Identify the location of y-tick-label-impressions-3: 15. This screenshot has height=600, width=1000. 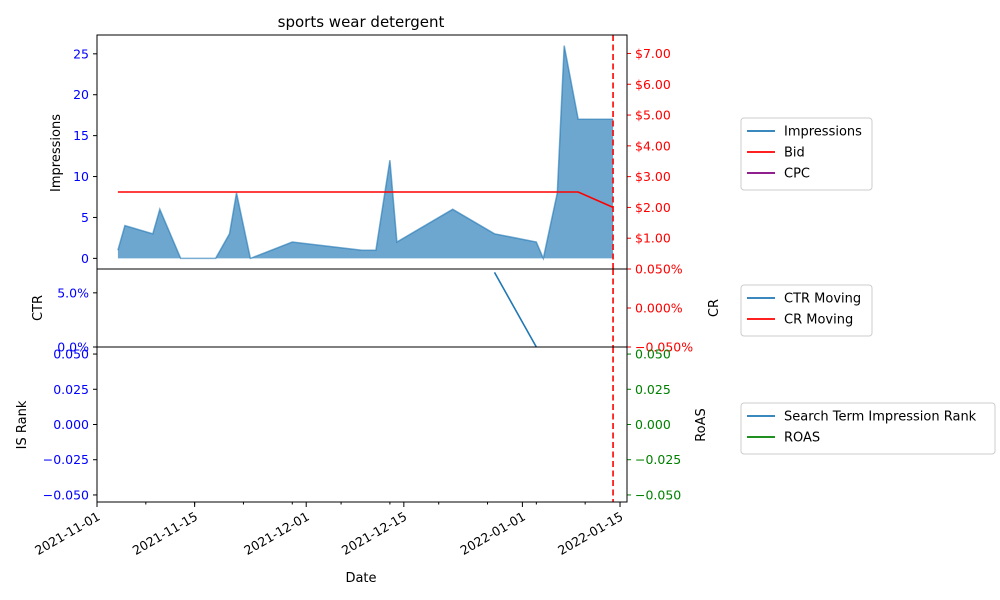
(81, 135).